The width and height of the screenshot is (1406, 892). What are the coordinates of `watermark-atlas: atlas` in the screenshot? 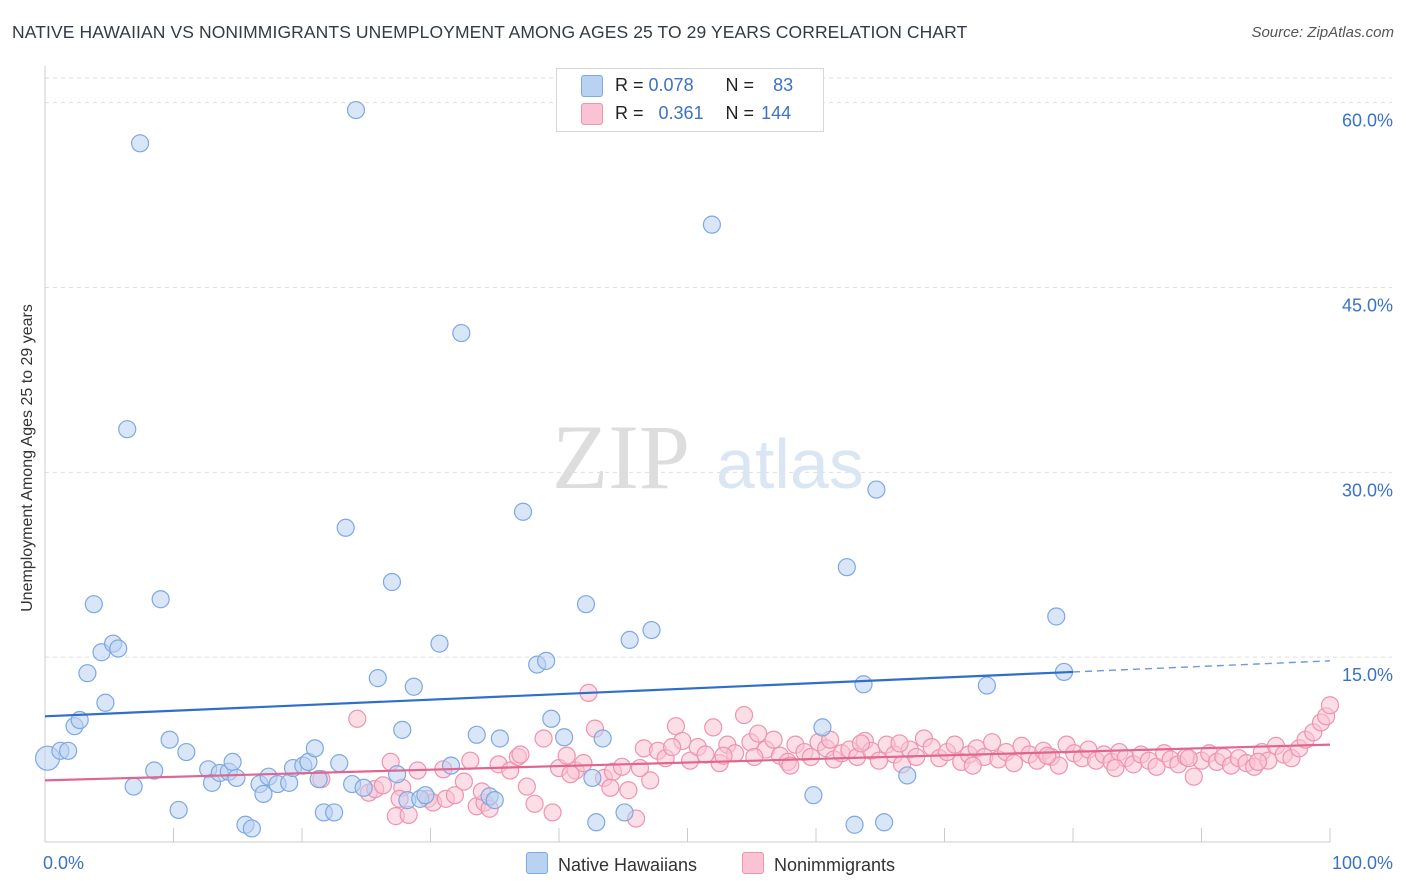 It's located at (790, 464).